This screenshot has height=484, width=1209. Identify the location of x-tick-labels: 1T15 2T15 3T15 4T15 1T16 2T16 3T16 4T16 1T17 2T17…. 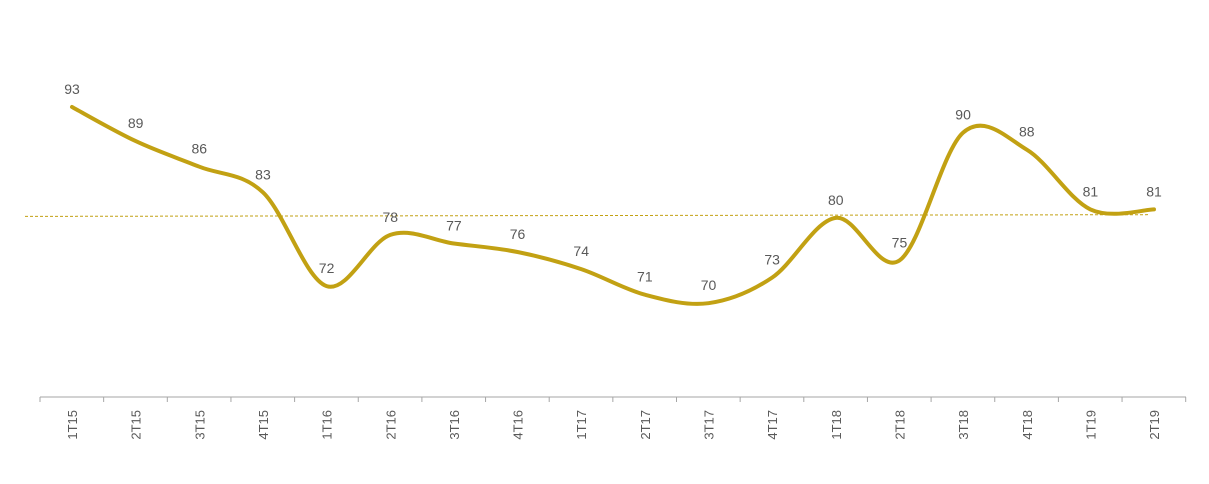
(613, 425).